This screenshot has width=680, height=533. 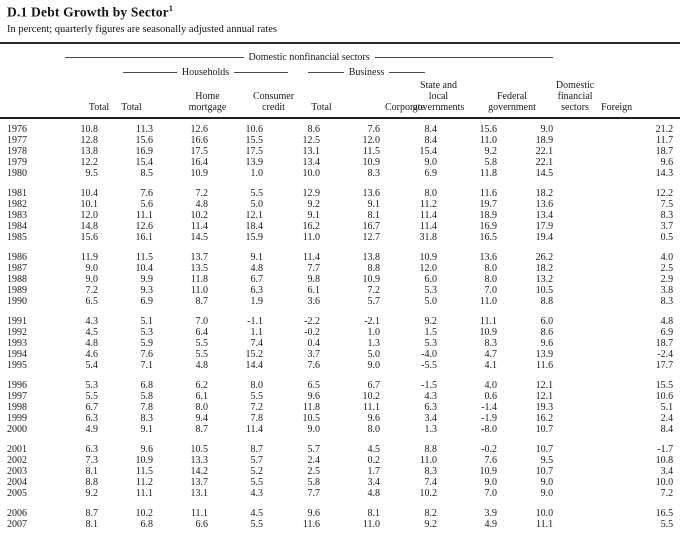 I want to click on value-cell: -1.1, so click(x=255, y=321).